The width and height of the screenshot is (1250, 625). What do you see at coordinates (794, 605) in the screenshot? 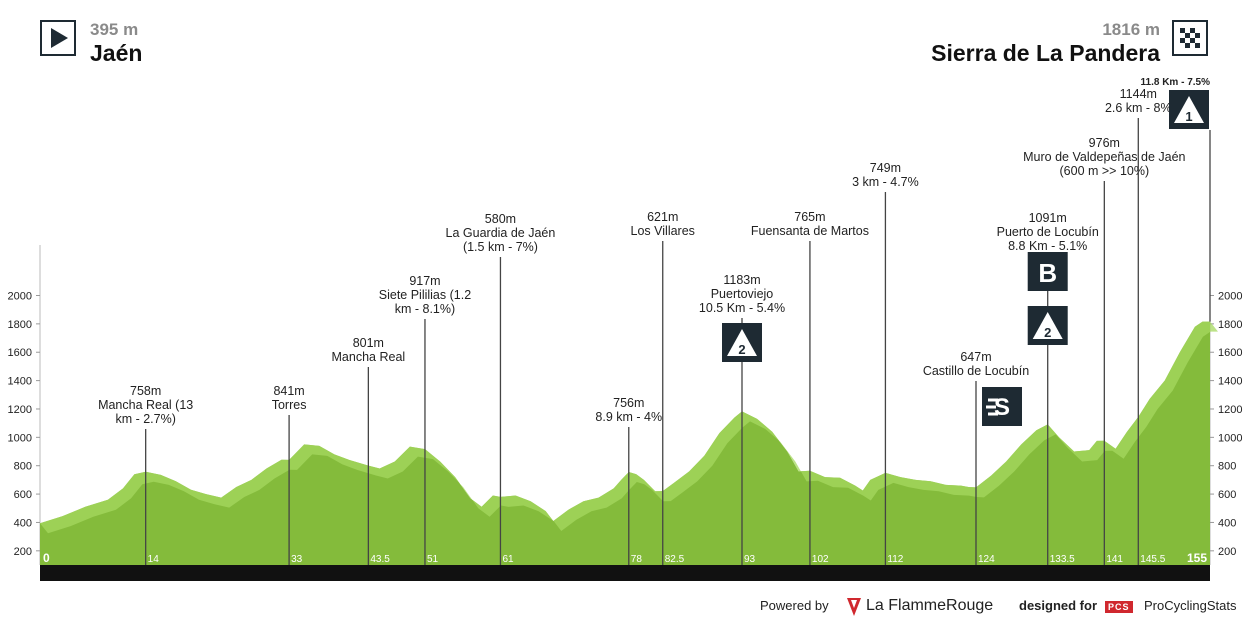
I see `powered-by-text: Powered by` at bounding box center [794, 605].